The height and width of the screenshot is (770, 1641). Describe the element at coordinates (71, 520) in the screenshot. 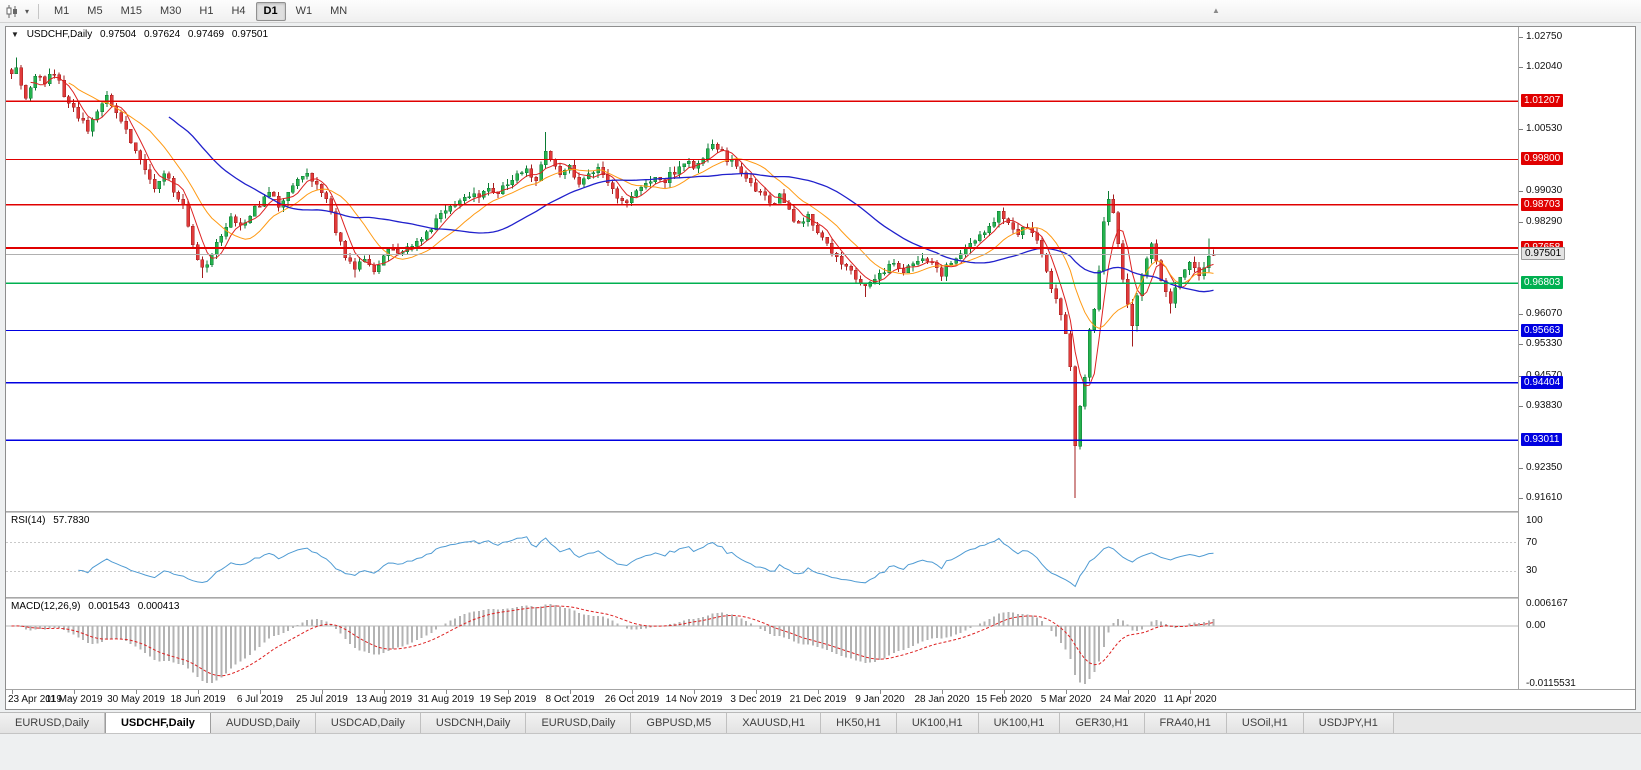

I see `rsi-value: 57.7830` at that location.